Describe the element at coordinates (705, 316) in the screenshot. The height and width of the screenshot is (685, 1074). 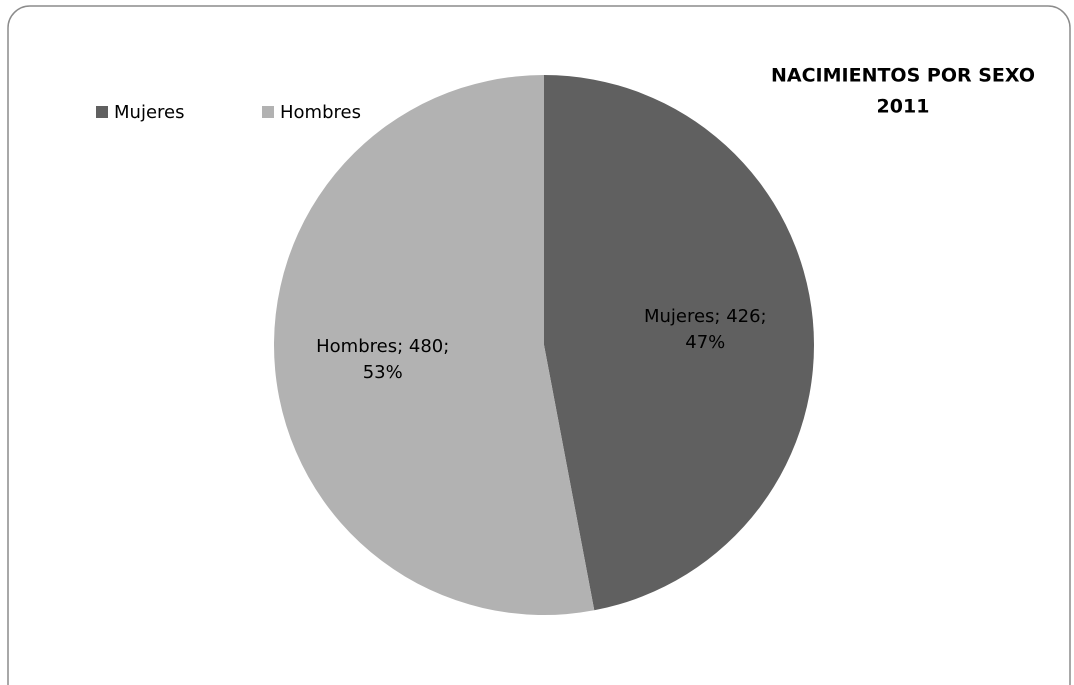
I see `data-label: Mujeres; 426;` at that location.